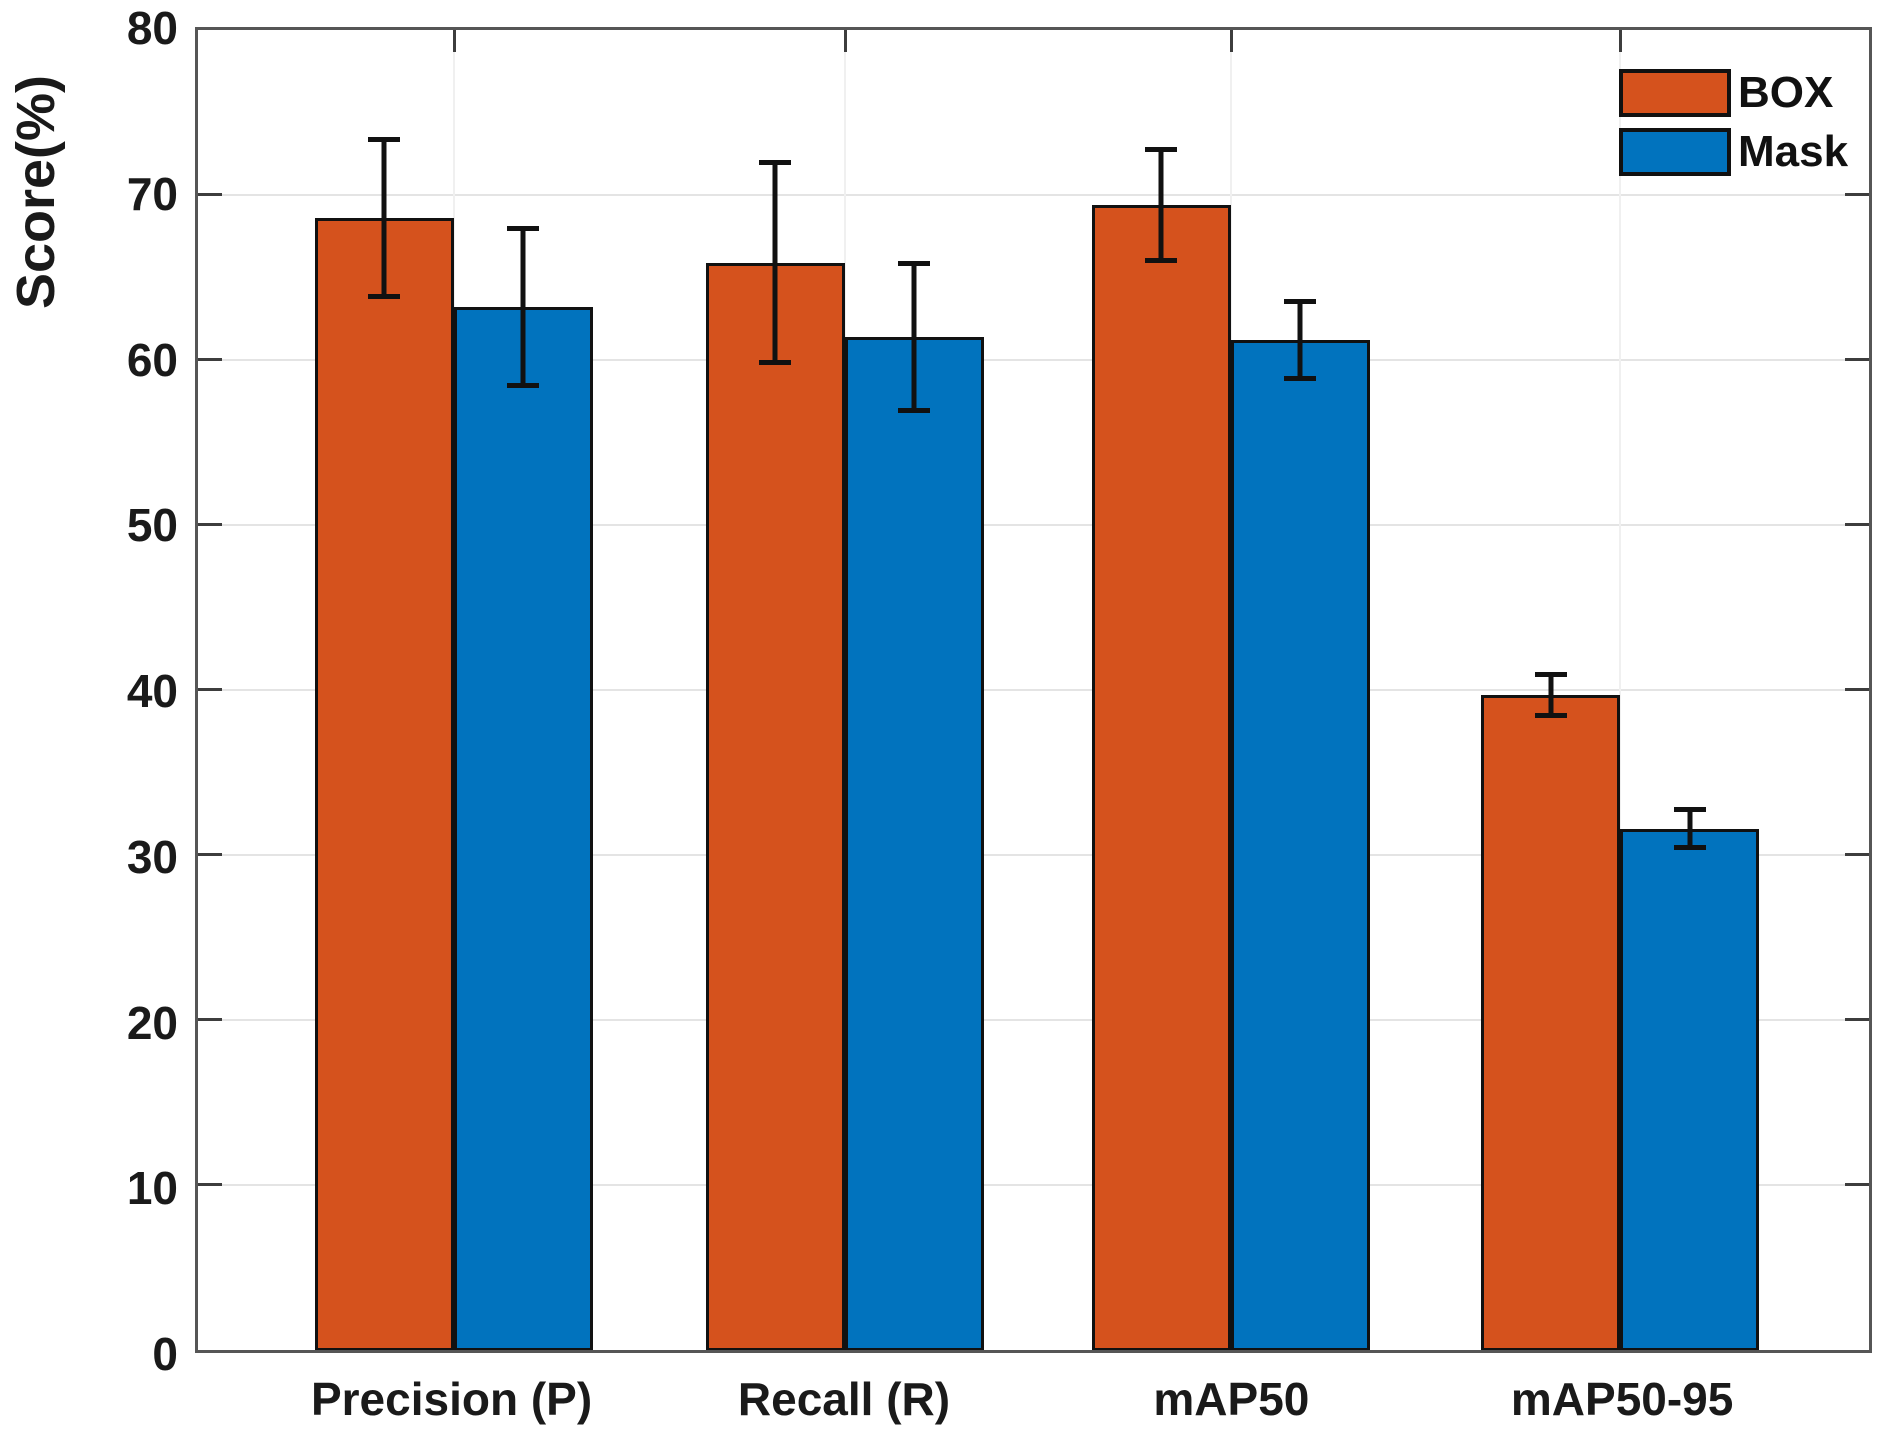 This screenshot has width=1888, height=1433. Describe the element at coordinates (165, 1354) in the screenshot. I see `y-tick-label: 0` at that location.